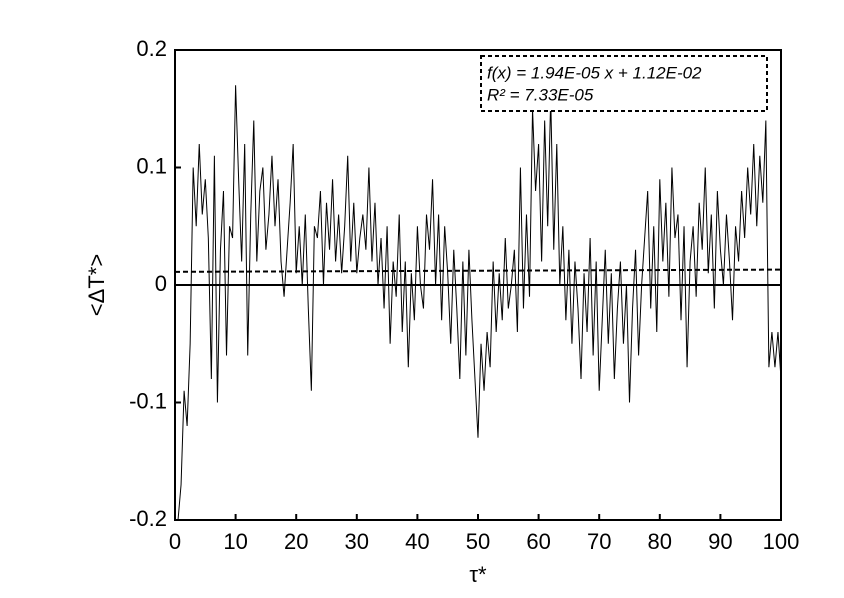 Image resolution: width=844 pixels, height=598 pixels. Describe the element at coordinates (148, 518) in the screenshot. I see `y-tick-label: -0.2` at that location.